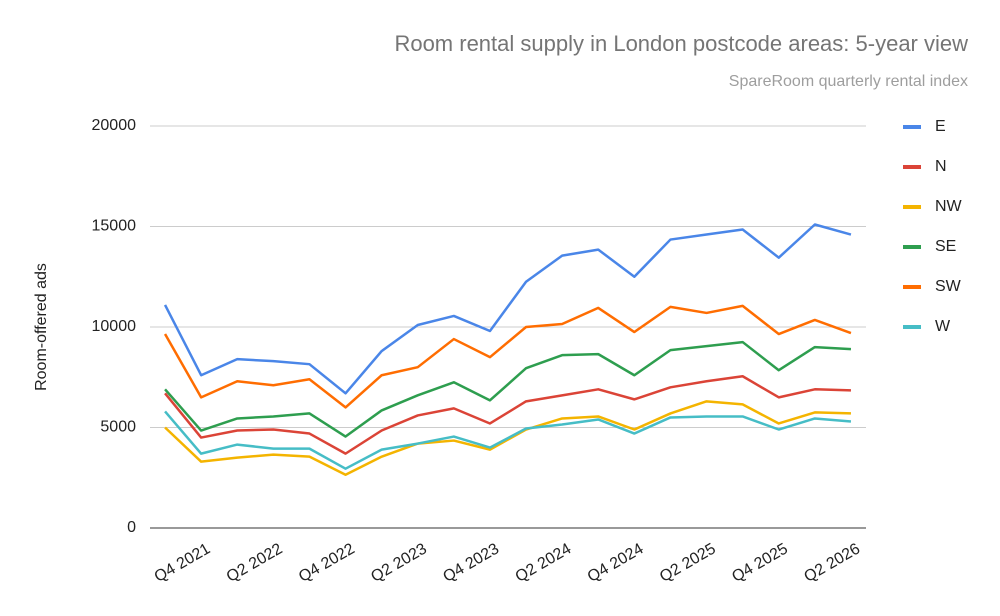 Image resolution: width=1000 pixels, height=616 pixels. I want to click on x-tick-label: Q4 2024, so click(616, 562).